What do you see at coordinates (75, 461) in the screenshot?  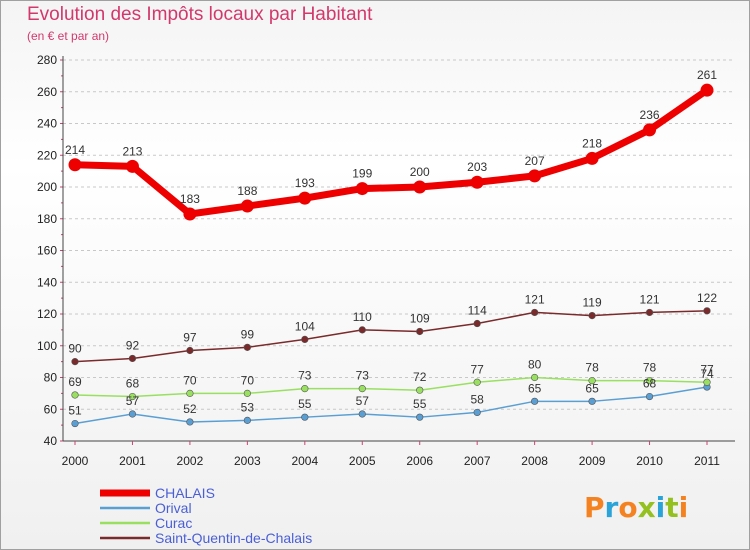 I see `x-tick-label: 2000` at bounding box center [75, 461].